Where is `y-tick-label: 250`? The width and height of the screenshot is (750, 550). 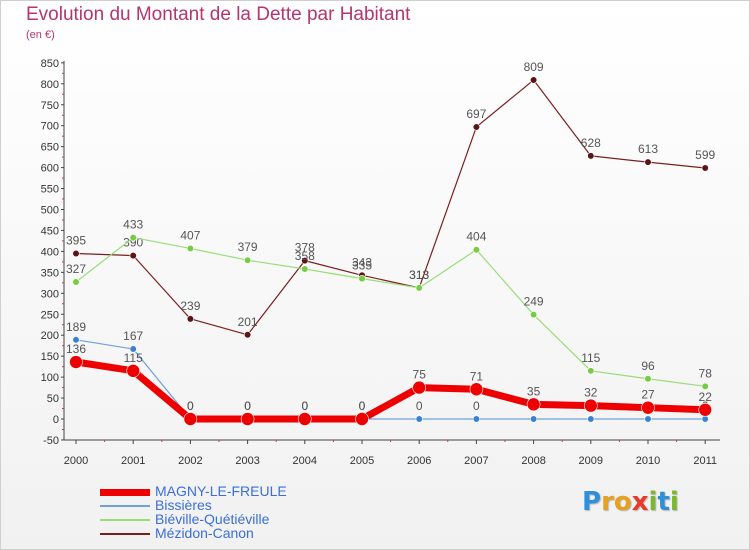
y-tick-label: 250 is located at coordinates (50, 315).